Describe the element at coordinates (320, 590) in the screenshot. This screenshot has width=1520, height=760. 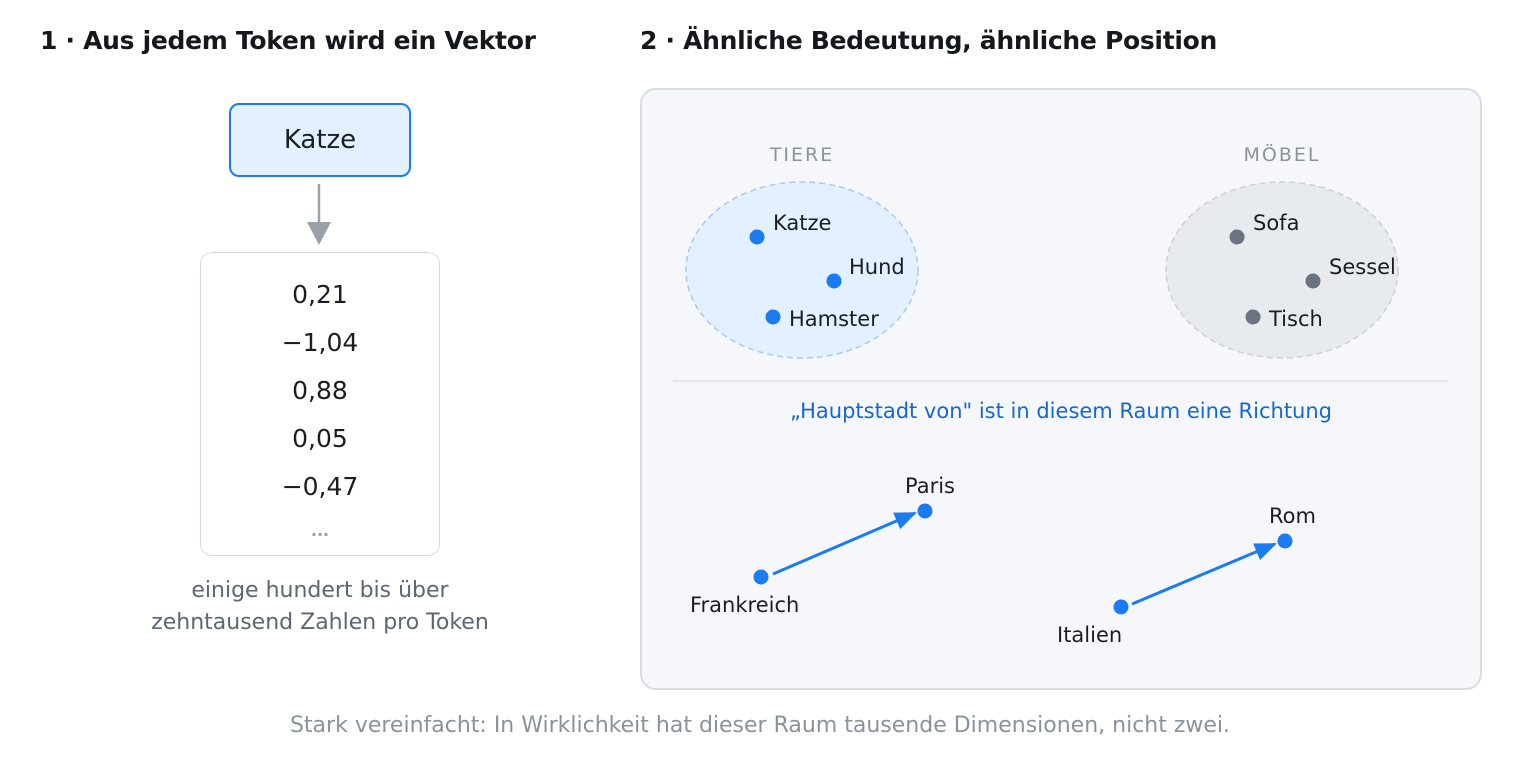
I see `caption-line: einige hundert bis über` at that location.